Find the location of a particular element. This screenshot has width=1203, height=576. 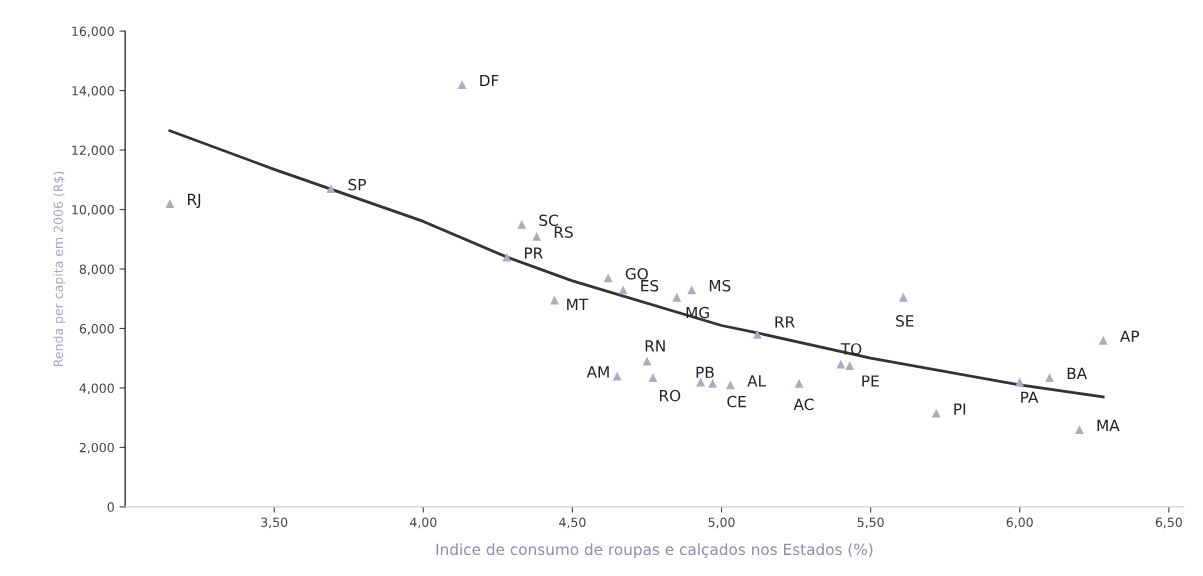

annotation: MG is located at coordinates (697, 312).